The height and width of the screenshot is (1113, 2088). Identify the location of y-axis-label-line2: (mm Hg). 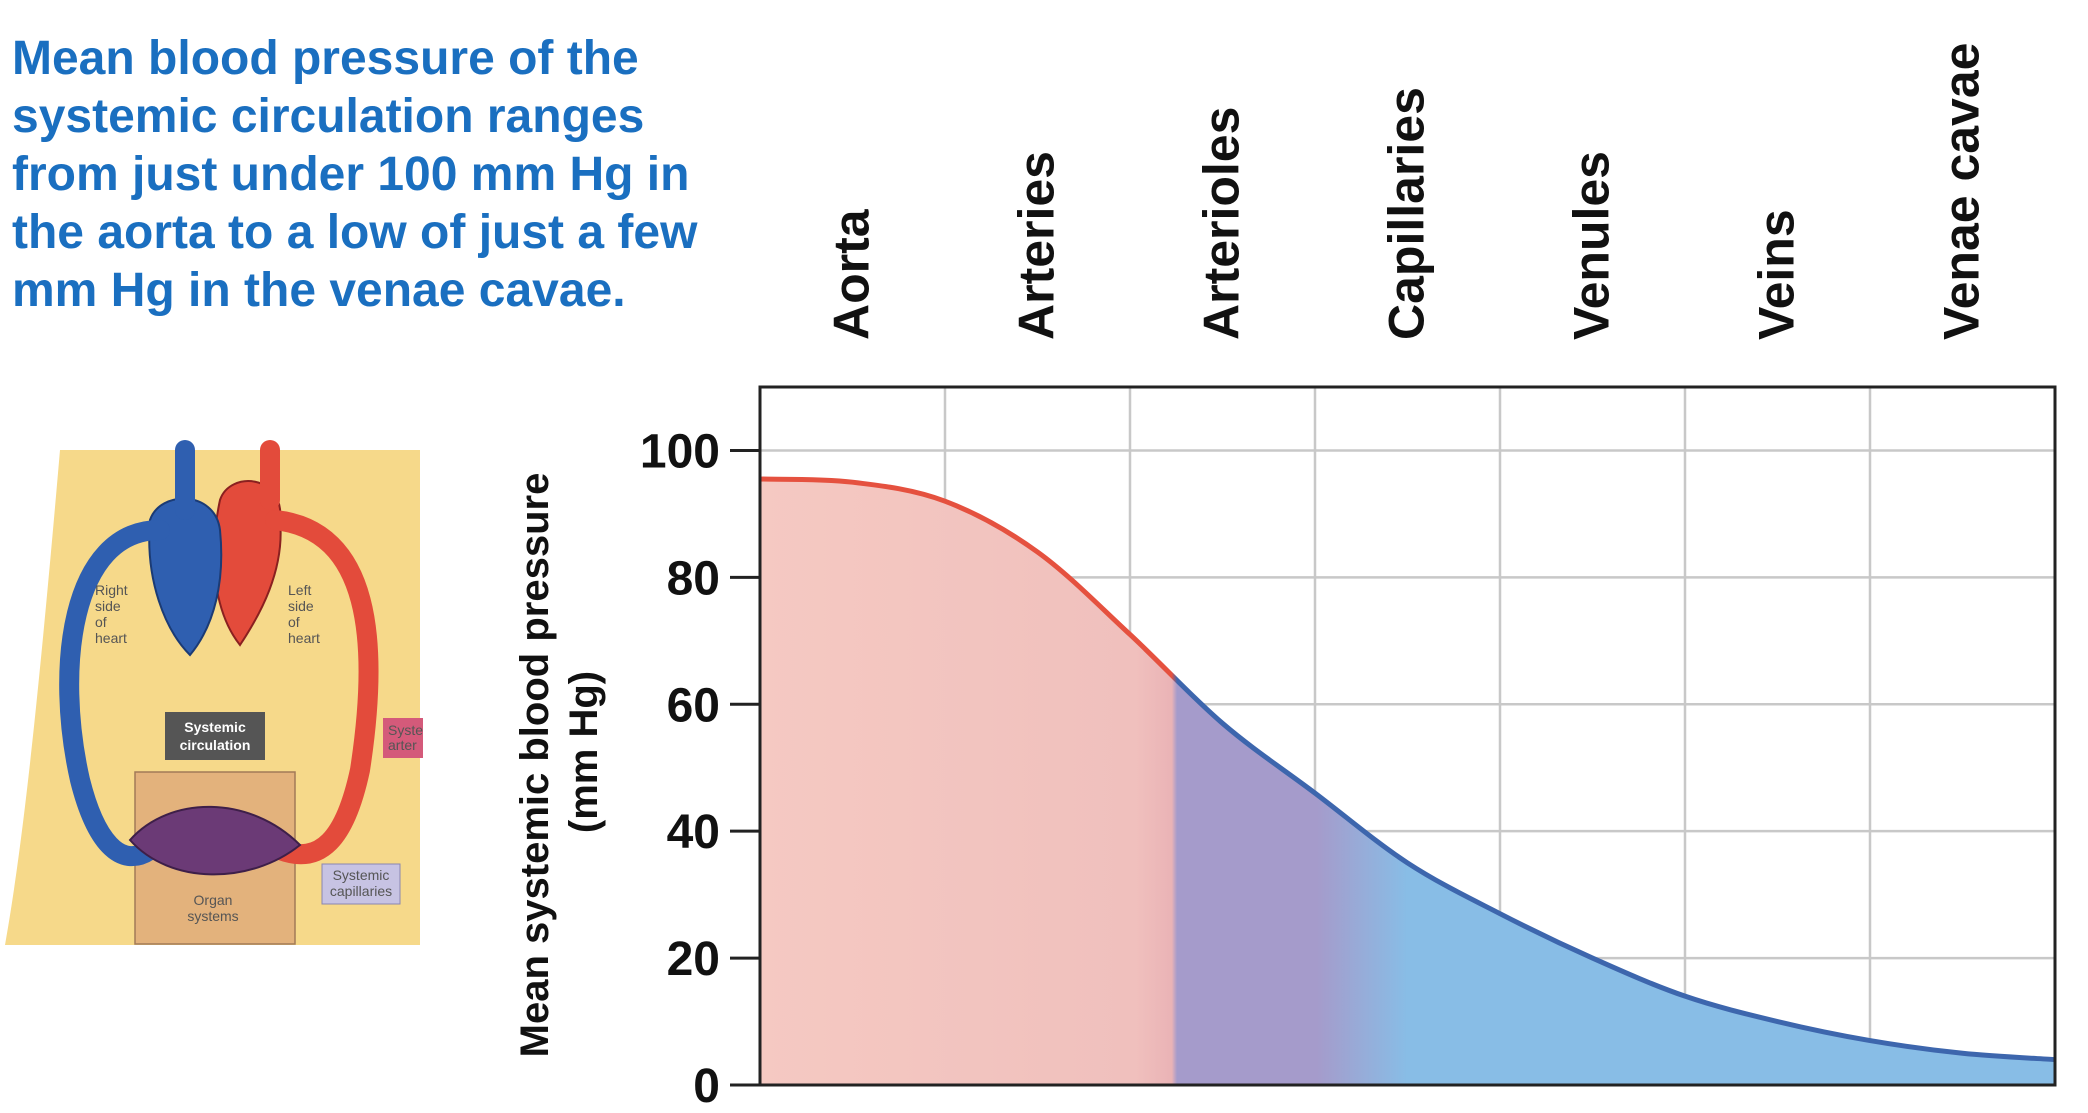
(584, 752).